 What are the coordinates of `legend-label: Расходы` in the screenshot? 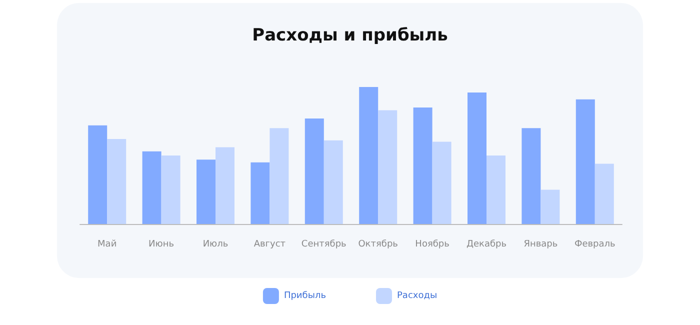 It's located at (417, 296).